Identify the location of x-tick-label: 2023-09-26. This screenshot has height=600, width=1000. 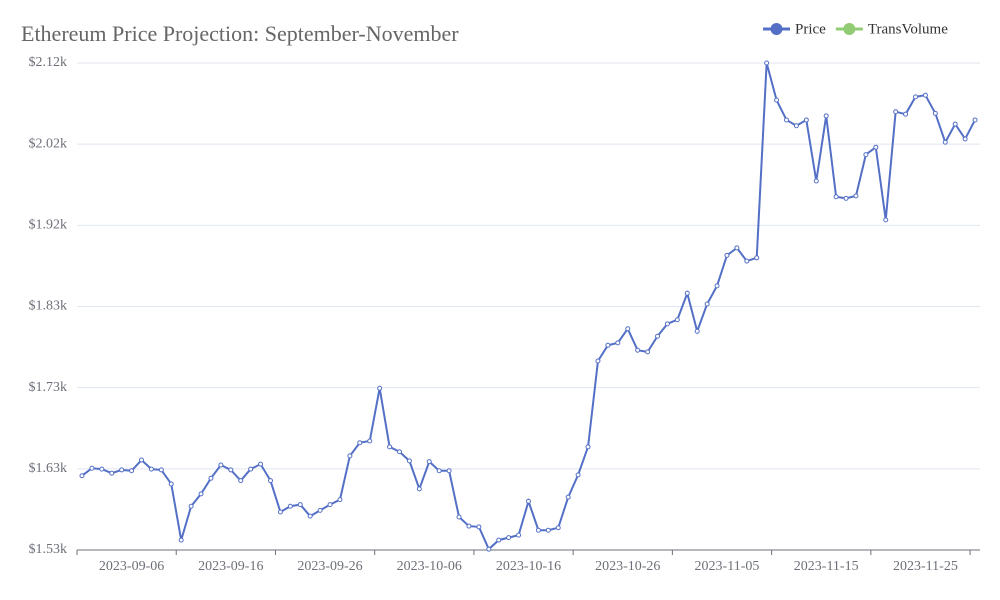
(329, 566).